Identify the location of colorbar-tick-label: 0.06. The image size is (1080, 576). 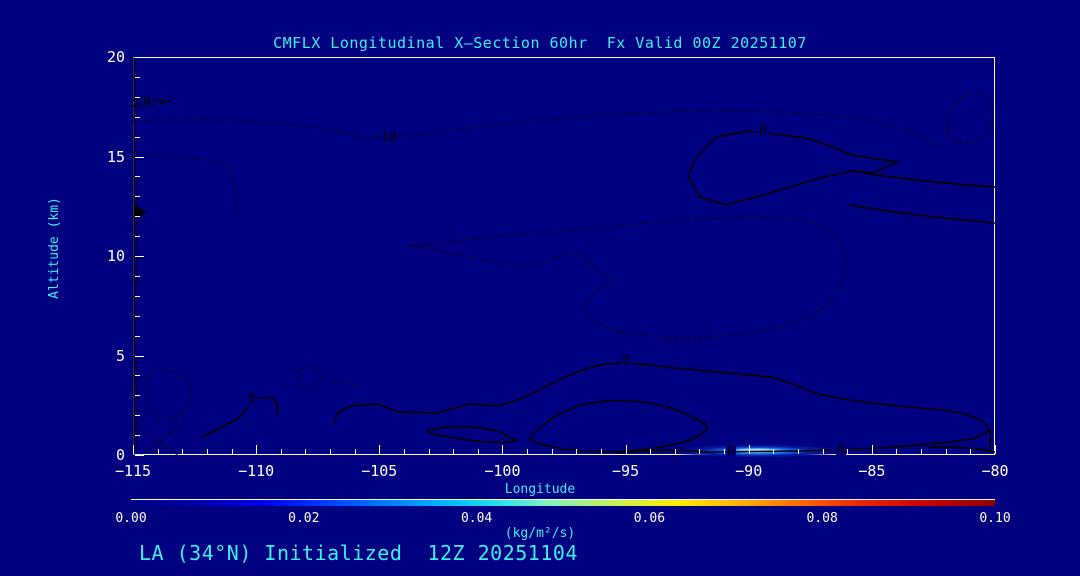
(649, 518).